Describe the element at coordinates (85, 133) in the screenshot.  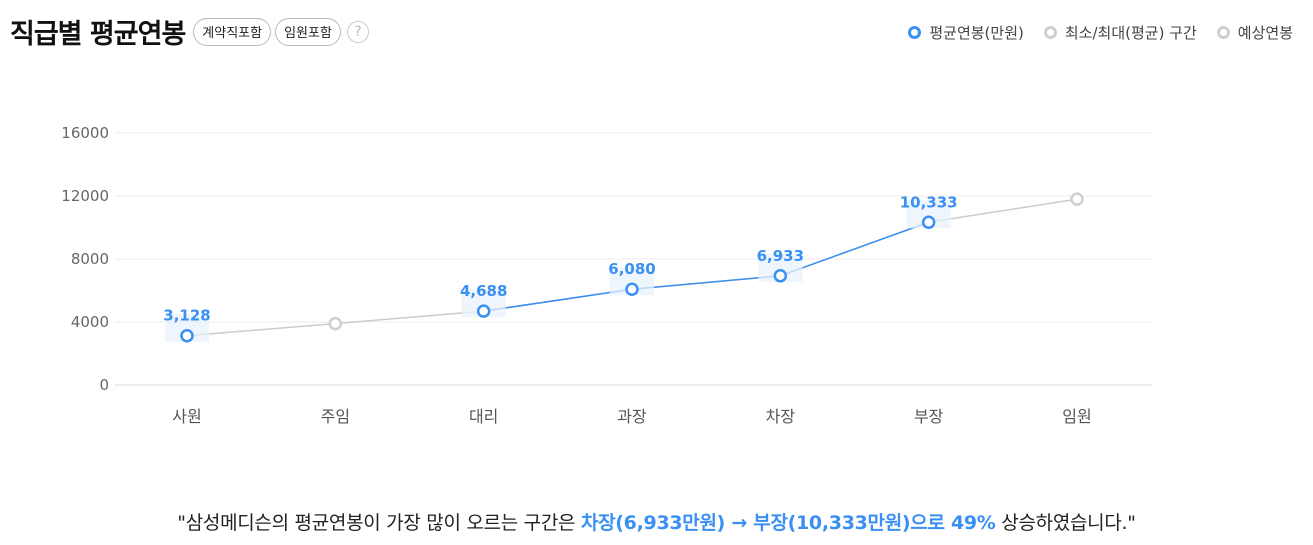
I see `y-tick-label: 16000` at that location.